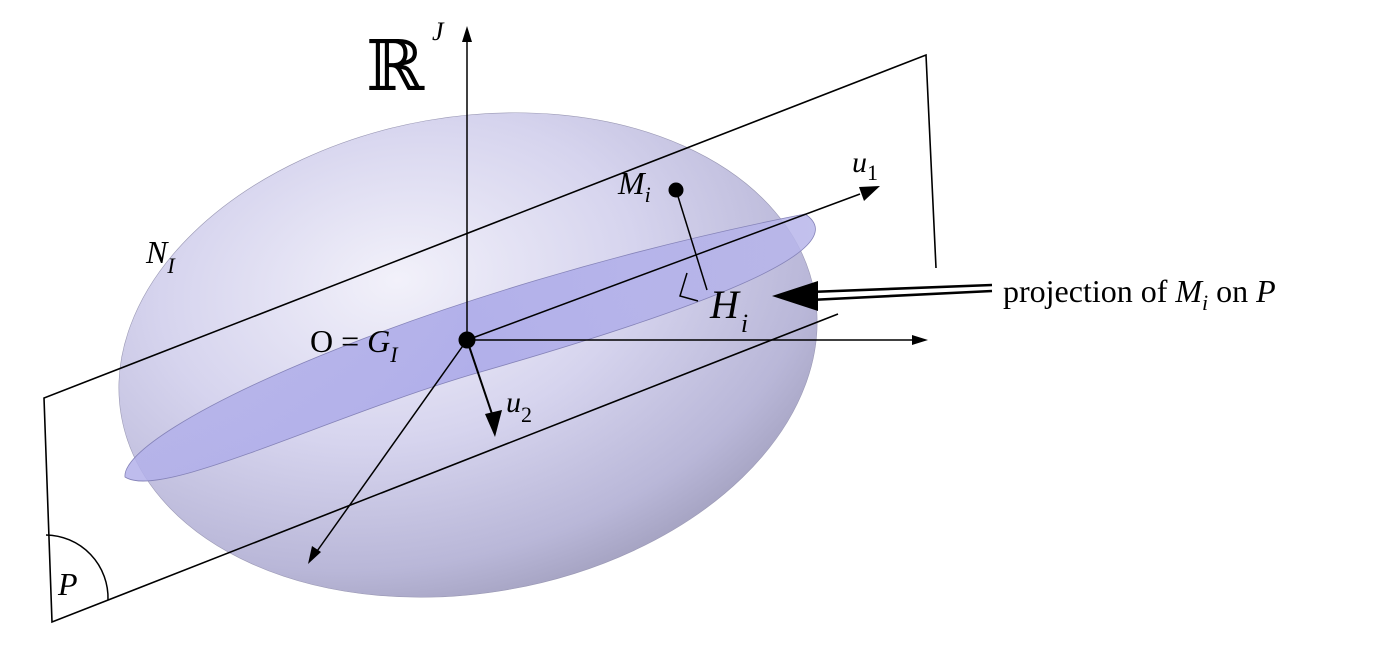 The width and height of the screenshot is (1398, 648). What do you see at coordinates (795, 296) in the screenshot?
I see `pointer-arrowhead` at bounding box center [795, 296].